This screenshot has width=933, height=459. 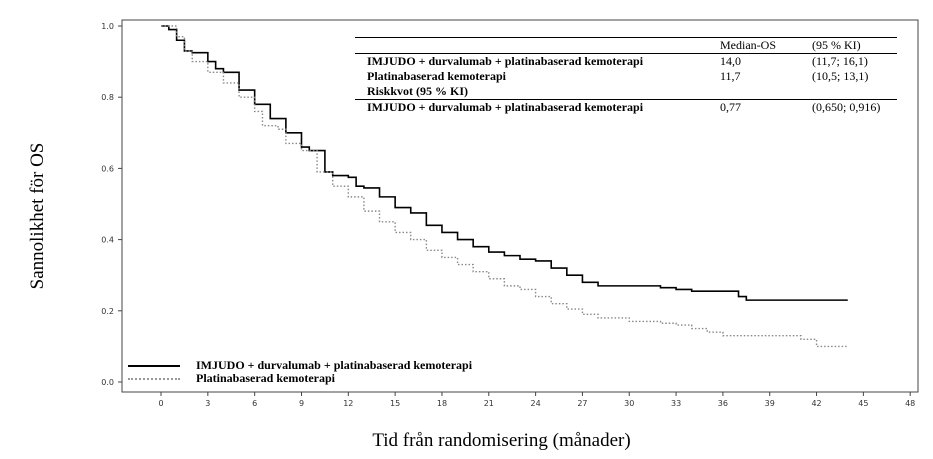 I want to click on x-tick-label: 27, so click(x=582, y=403).